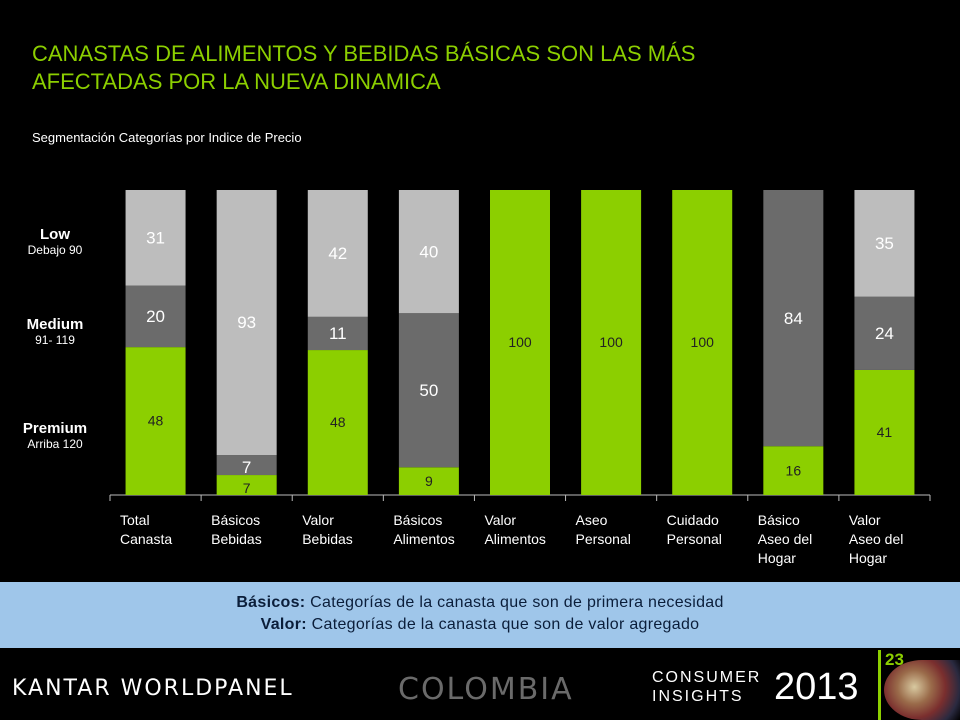 The image size is (960, 720). I want to click on tier-premium: Premium Arriba 120, so click(55, 435).